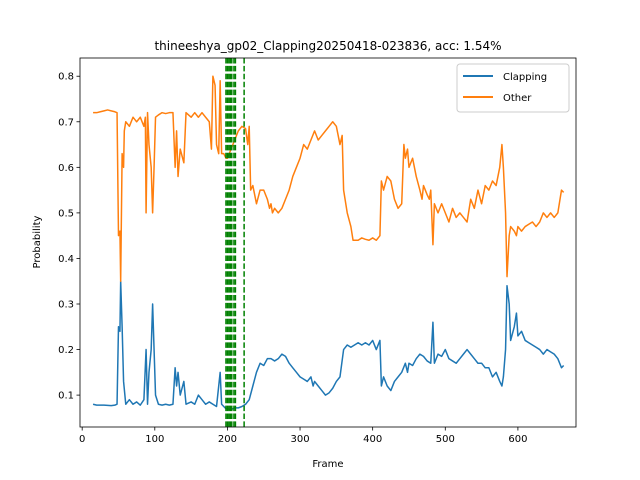  I want to click on vertical-markers, so click(235, 242).